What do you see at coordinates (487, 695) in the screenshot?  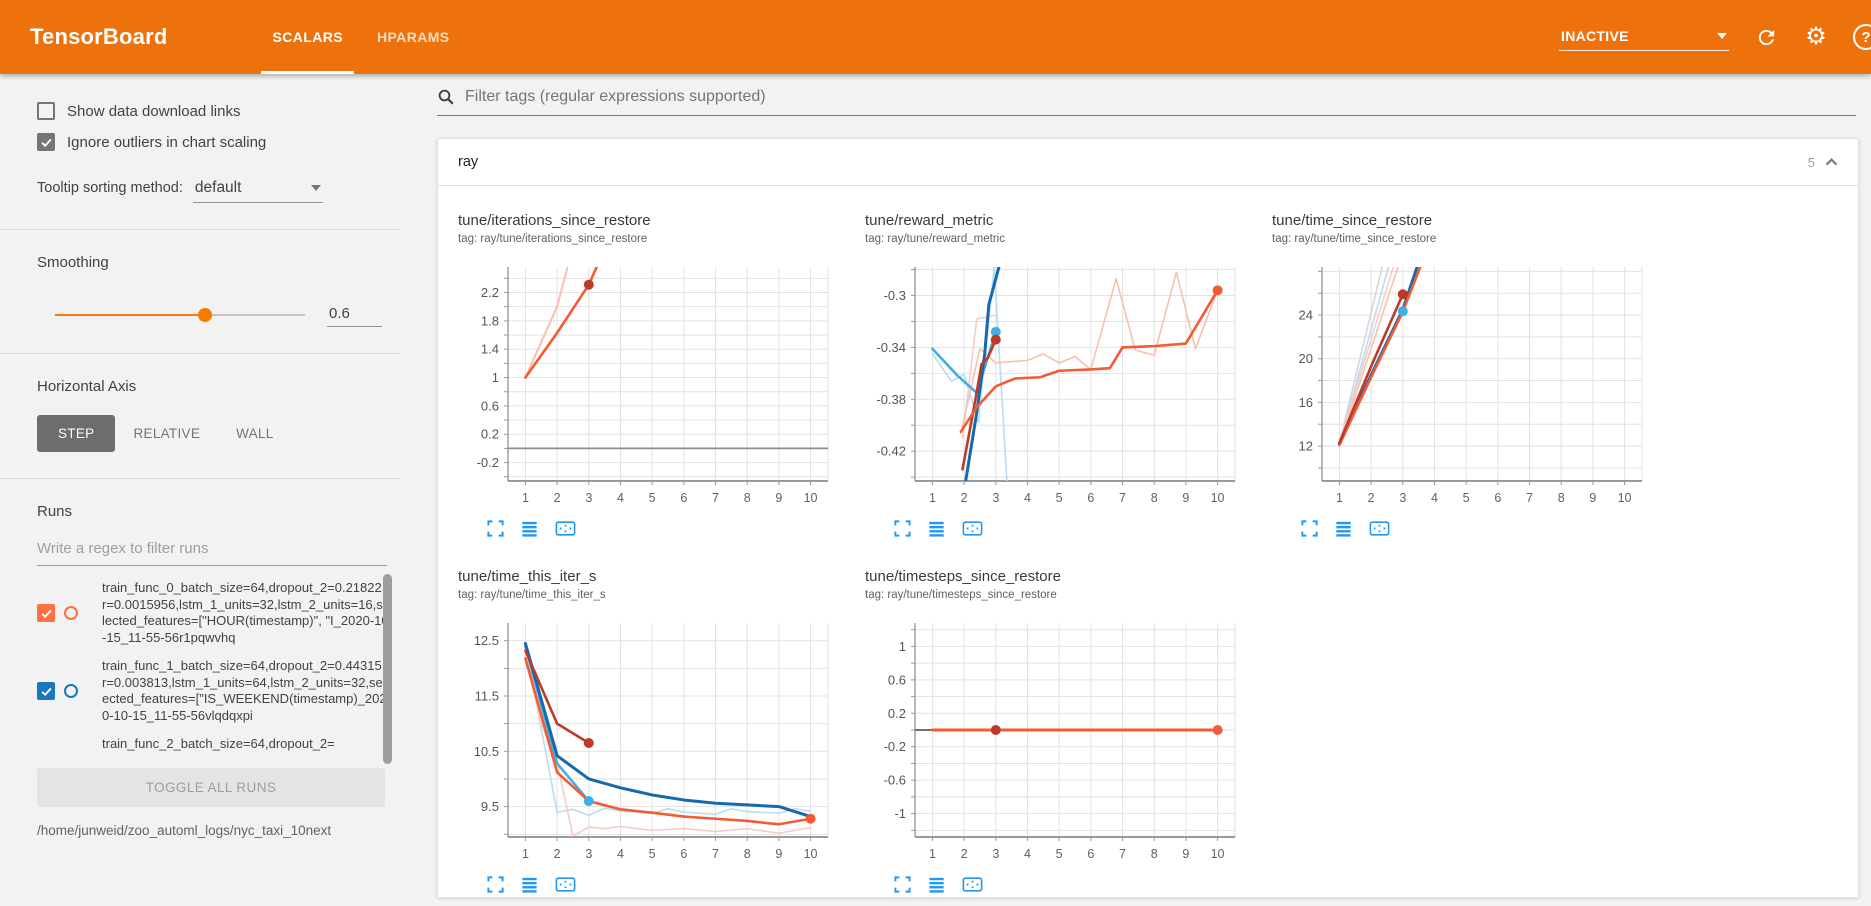 I see `svg-text: 11.5` at bounding box center [487, 695].